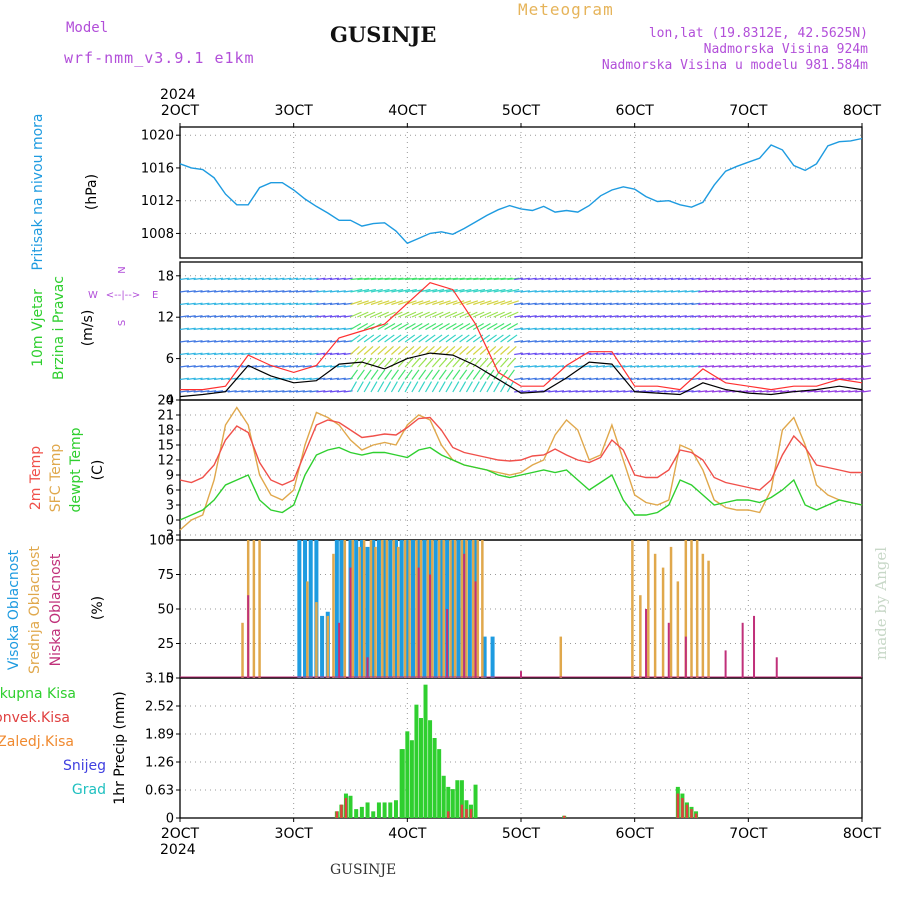 The image size is (900, 900). Describe the element at coordinates (407, 834) in the screenshot. I see `x-tick-label-bottom: 4OCT` at that location.